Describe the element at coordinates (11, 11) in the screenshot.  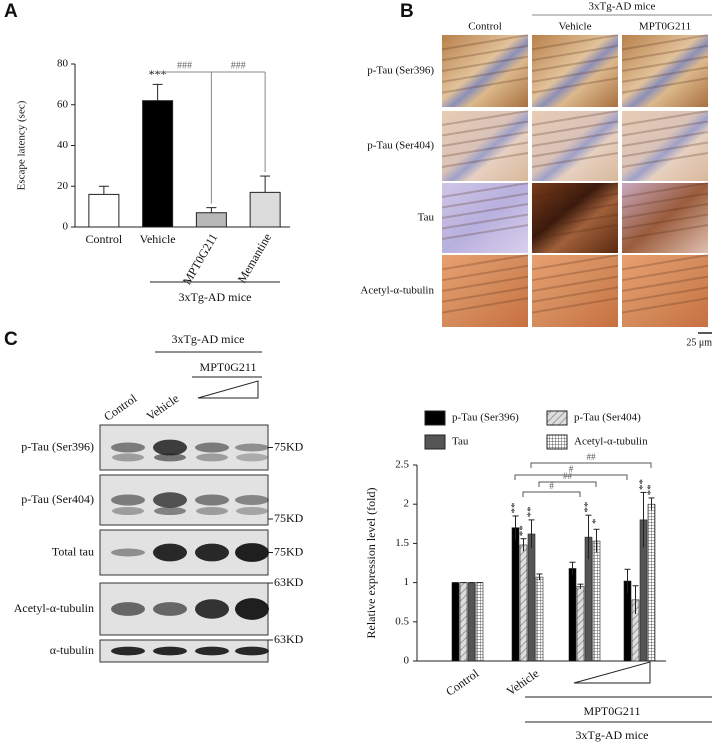
I see `panel-label: A` at that location.